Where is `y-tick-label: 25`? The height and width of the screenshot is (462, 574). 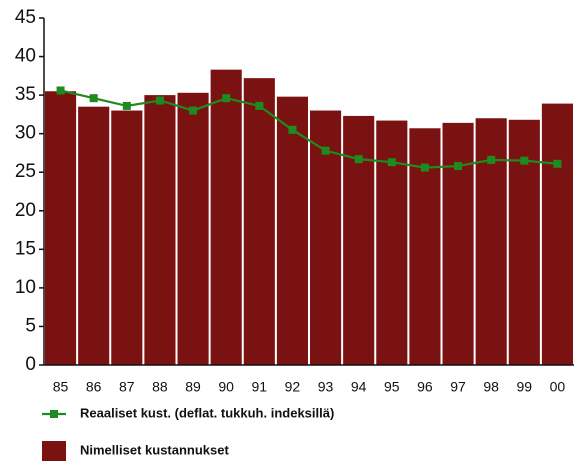
y-tick-label: 25 is located at coordinates (25, 171).